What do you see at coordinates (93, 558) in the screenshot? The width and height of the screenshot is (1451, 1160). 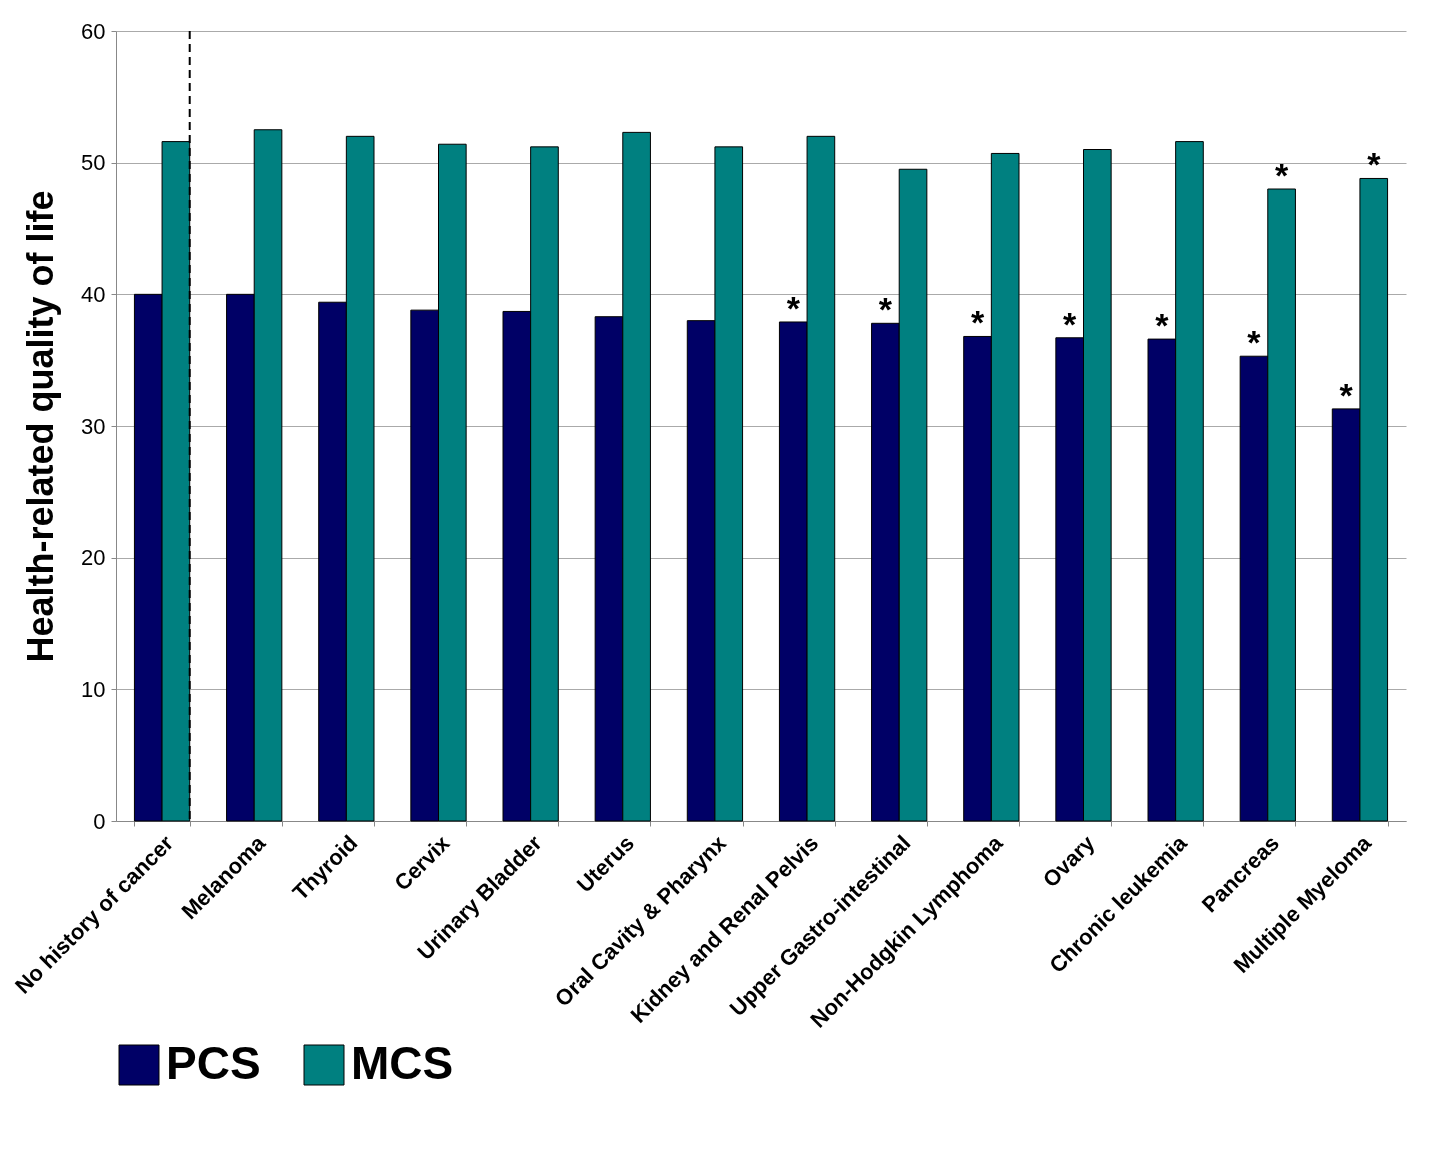 I see `y-tick-label: 20` at bounding box center [93, 558].